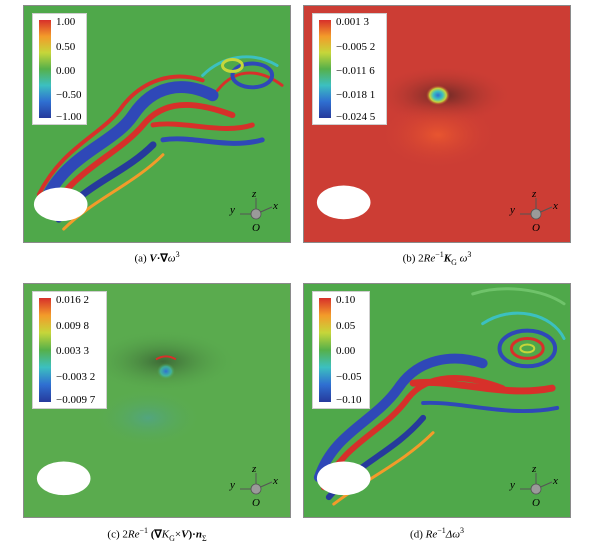 The height and width of the screenshot is (547, 595). Describe the element at coordinates (76, 400) in the screenshot. I see `colorbar-tick-label: −0.009 7` at that location.